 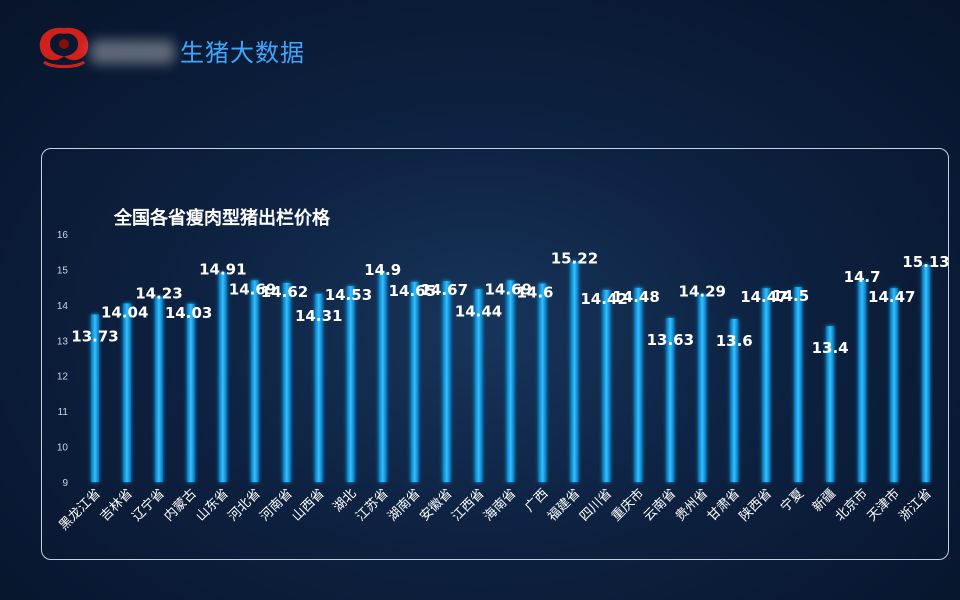 What do you see at coordinates (242, 53) in the screenshot?
I see `brand-title: 生猪大数据` at bounding box center [242, 53].